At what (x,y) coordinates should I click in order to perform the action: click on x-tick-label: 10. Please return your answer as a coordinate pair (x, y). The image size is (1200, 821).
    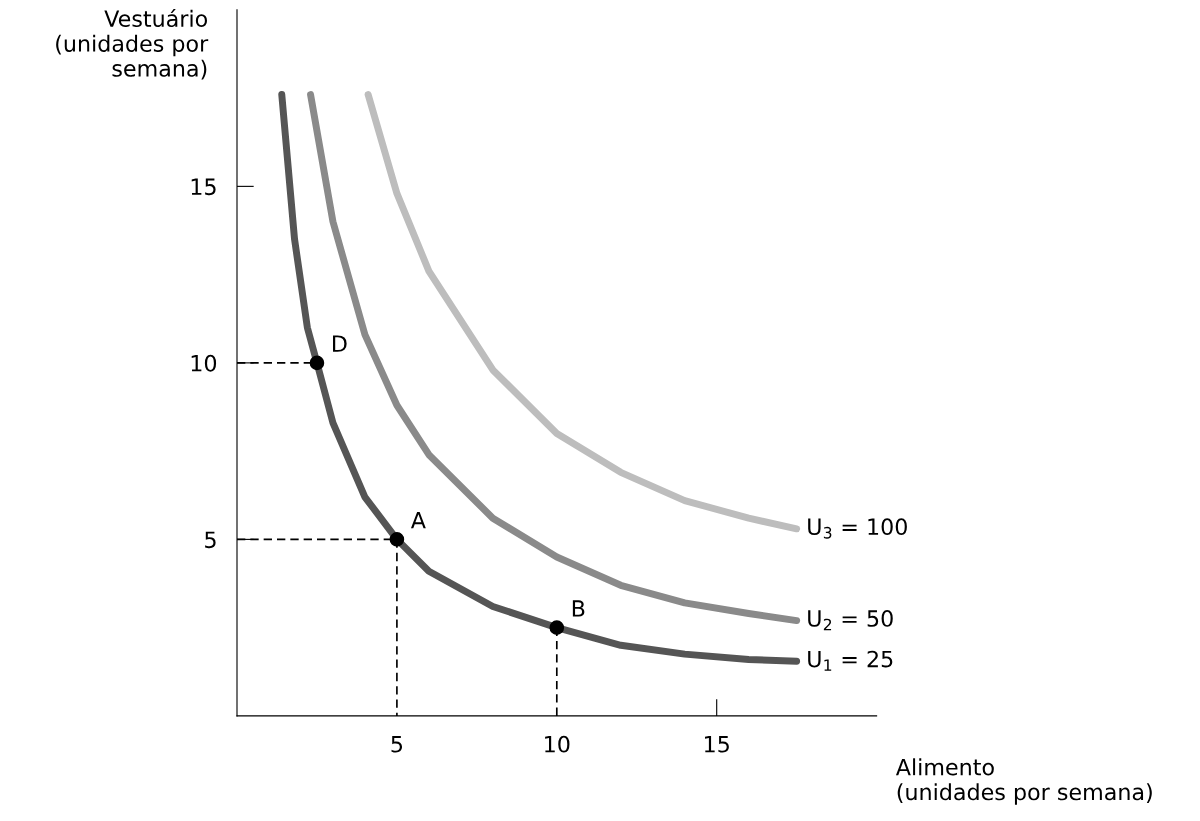
    Looking at the image, I should click on (557, 744).